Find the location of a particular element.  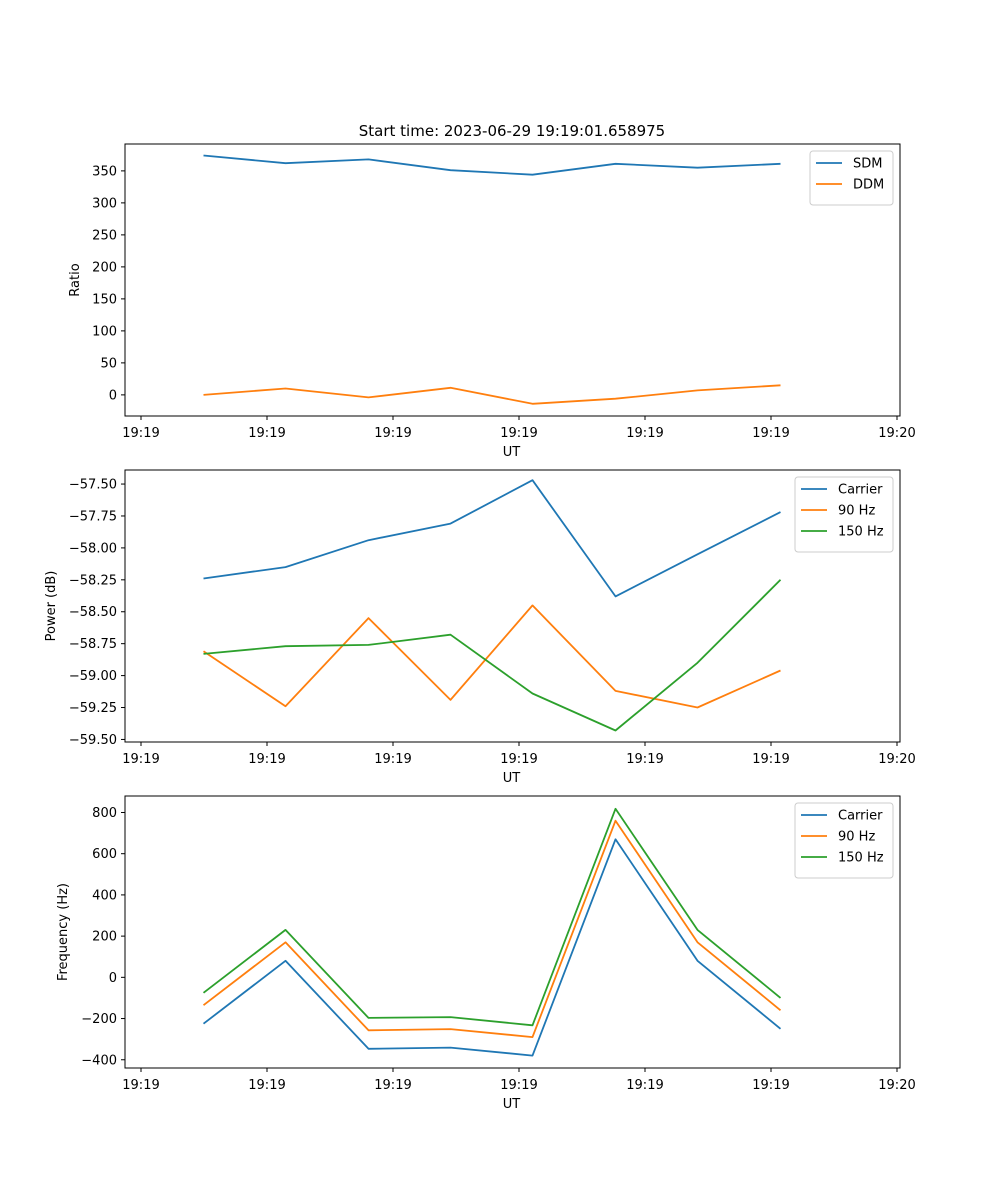

y-tick-label: −58.50 is located at coordinates (93, 612).